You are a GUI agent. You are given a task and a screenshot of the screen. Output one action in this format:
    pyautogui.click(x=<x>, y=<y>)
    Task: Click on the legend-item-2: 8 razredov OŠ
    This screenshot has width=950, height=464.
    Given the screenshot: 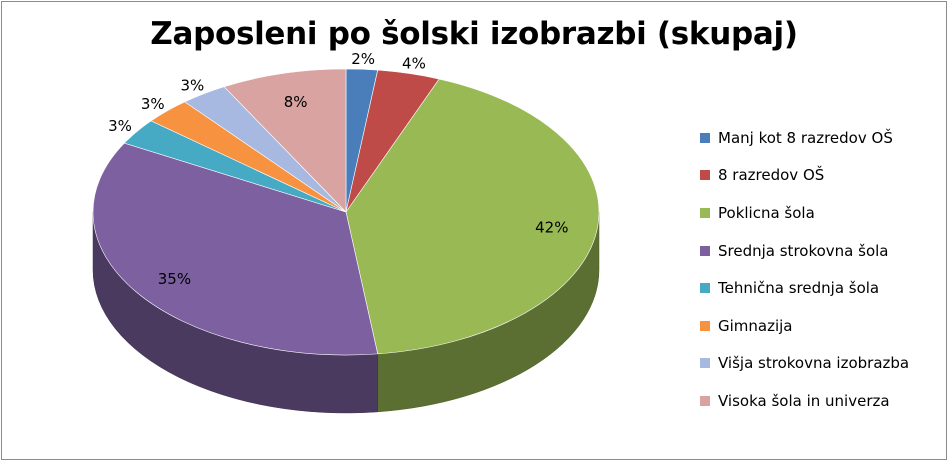 What is the action you would take?
    pyautogui.click(x=820, y=176)
    